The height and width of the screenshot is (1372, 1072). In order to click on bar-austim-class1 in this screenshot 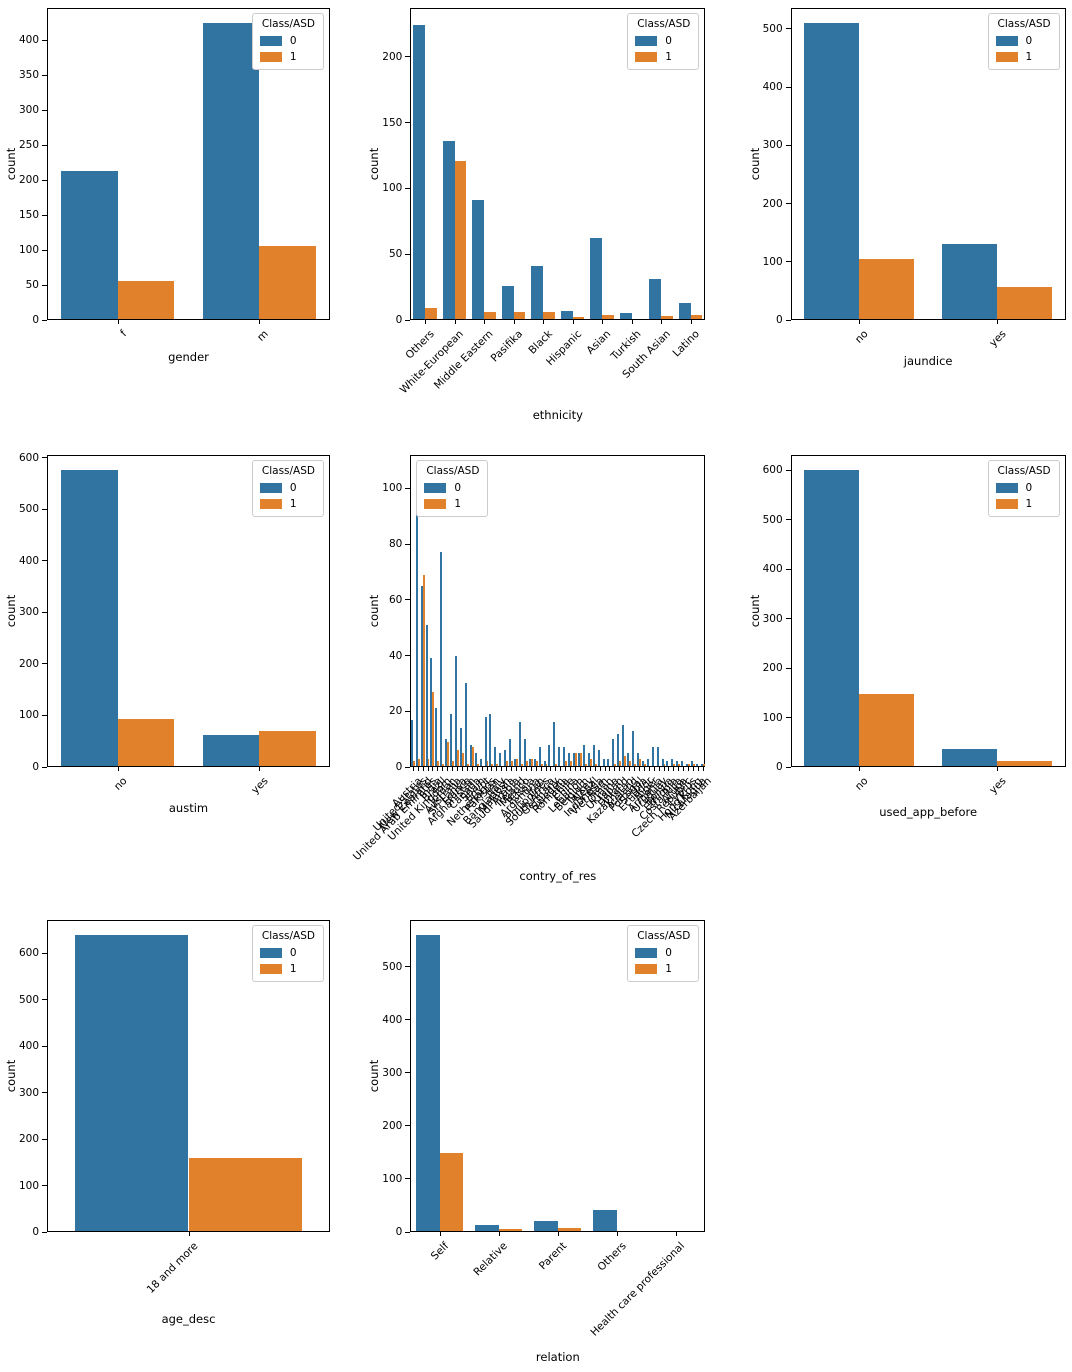, I will do `click(287, 748)`.